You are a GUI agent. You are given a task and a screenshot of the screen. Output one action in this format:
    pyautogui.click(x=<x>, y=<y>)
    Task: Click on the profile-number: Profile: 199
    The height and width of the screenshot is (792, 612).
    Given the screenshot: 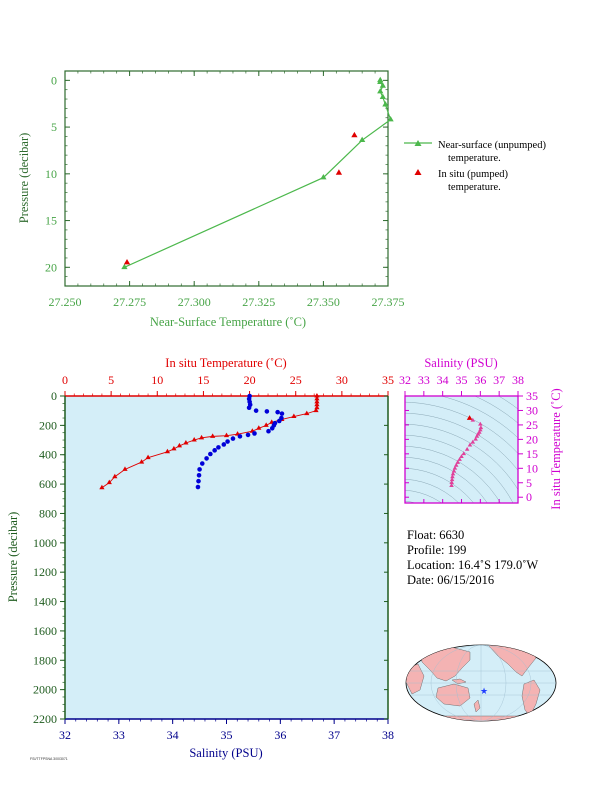 What is the action you would take?
    pyautogui.click(x=437, y=550)
    